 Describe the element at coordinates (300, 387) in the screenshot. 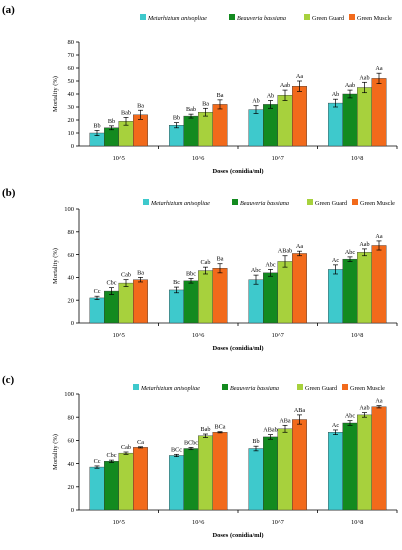

I see `legend-swatch-green-guard` at that location.